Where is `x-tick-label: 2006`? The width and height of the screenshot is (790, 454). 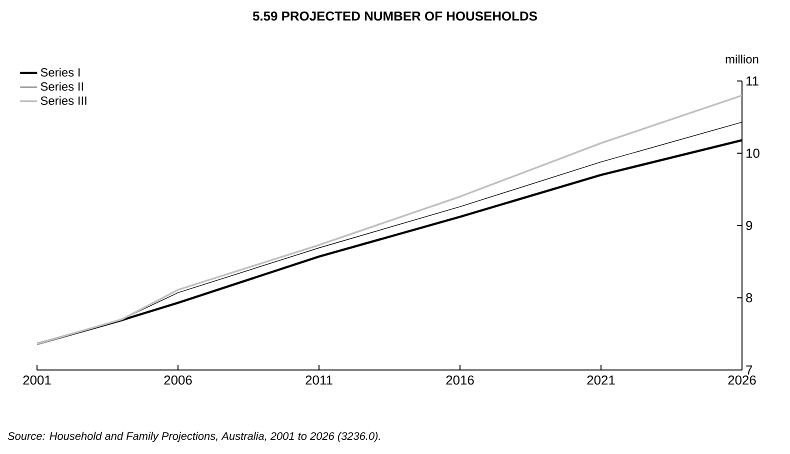
x-tick-label: 2006 is located at coordinates (178, 380).